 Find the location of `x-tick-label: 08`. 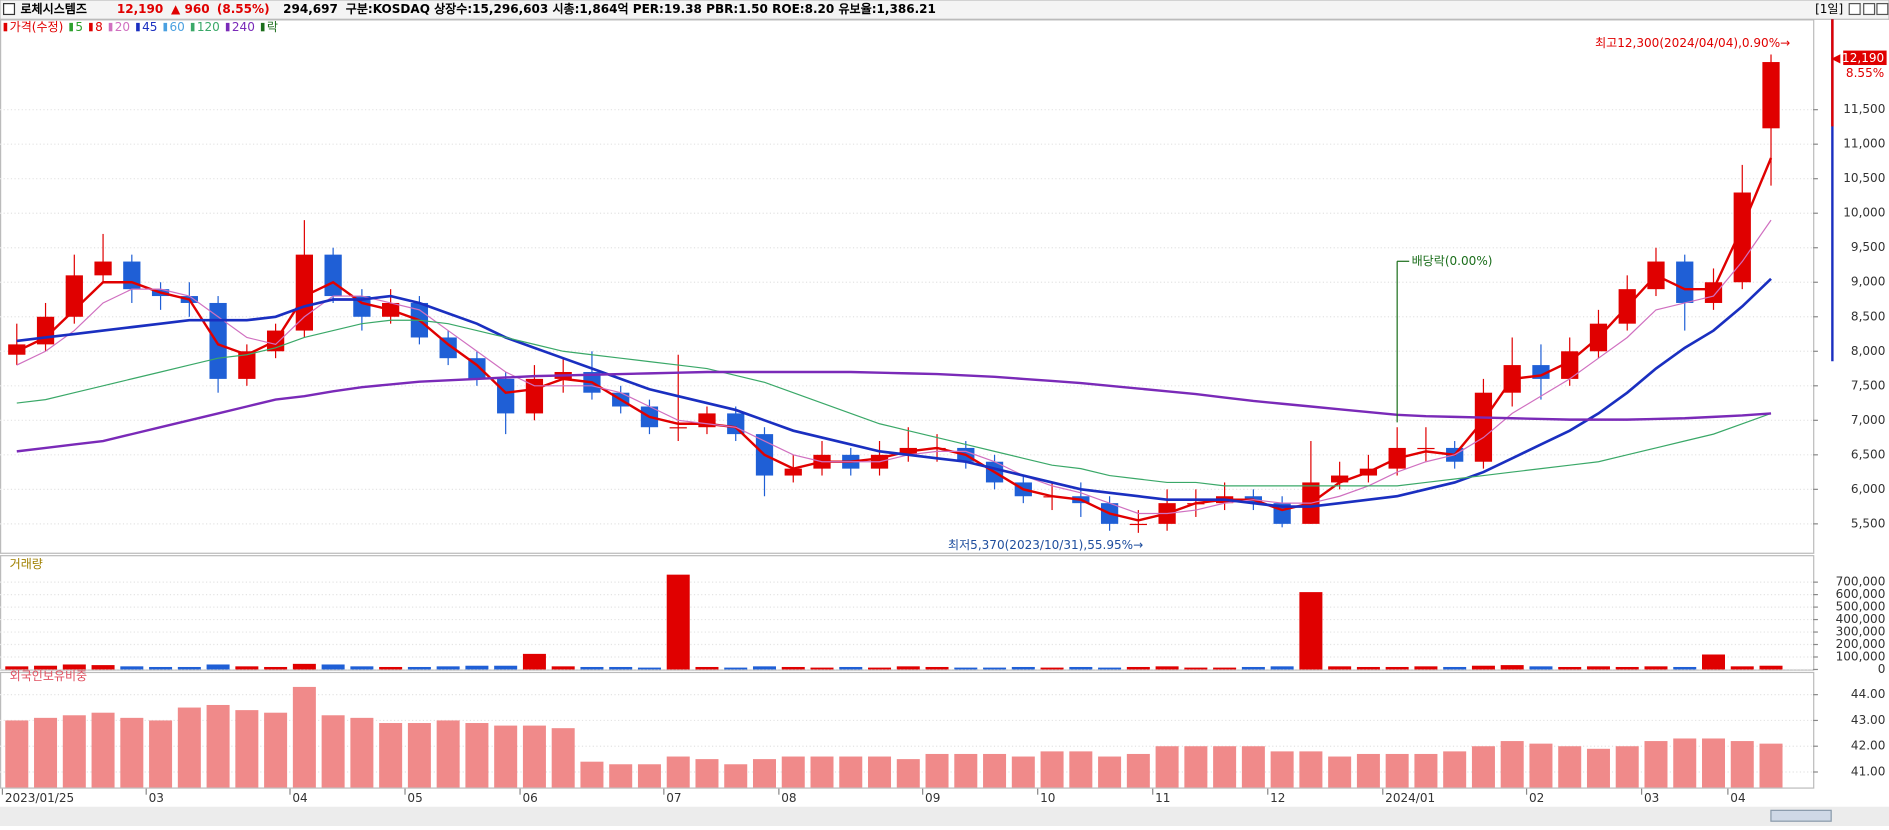

x-tick-label: 08 is located at coordinates (788, 798).